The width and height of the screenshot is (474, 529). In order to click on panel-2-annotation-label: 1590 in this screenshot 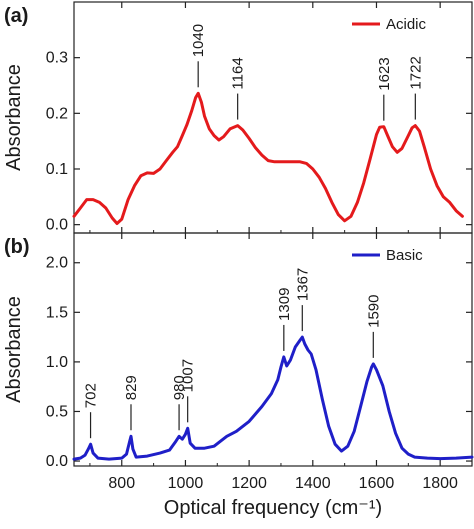, I will do `click(373, 311)`.